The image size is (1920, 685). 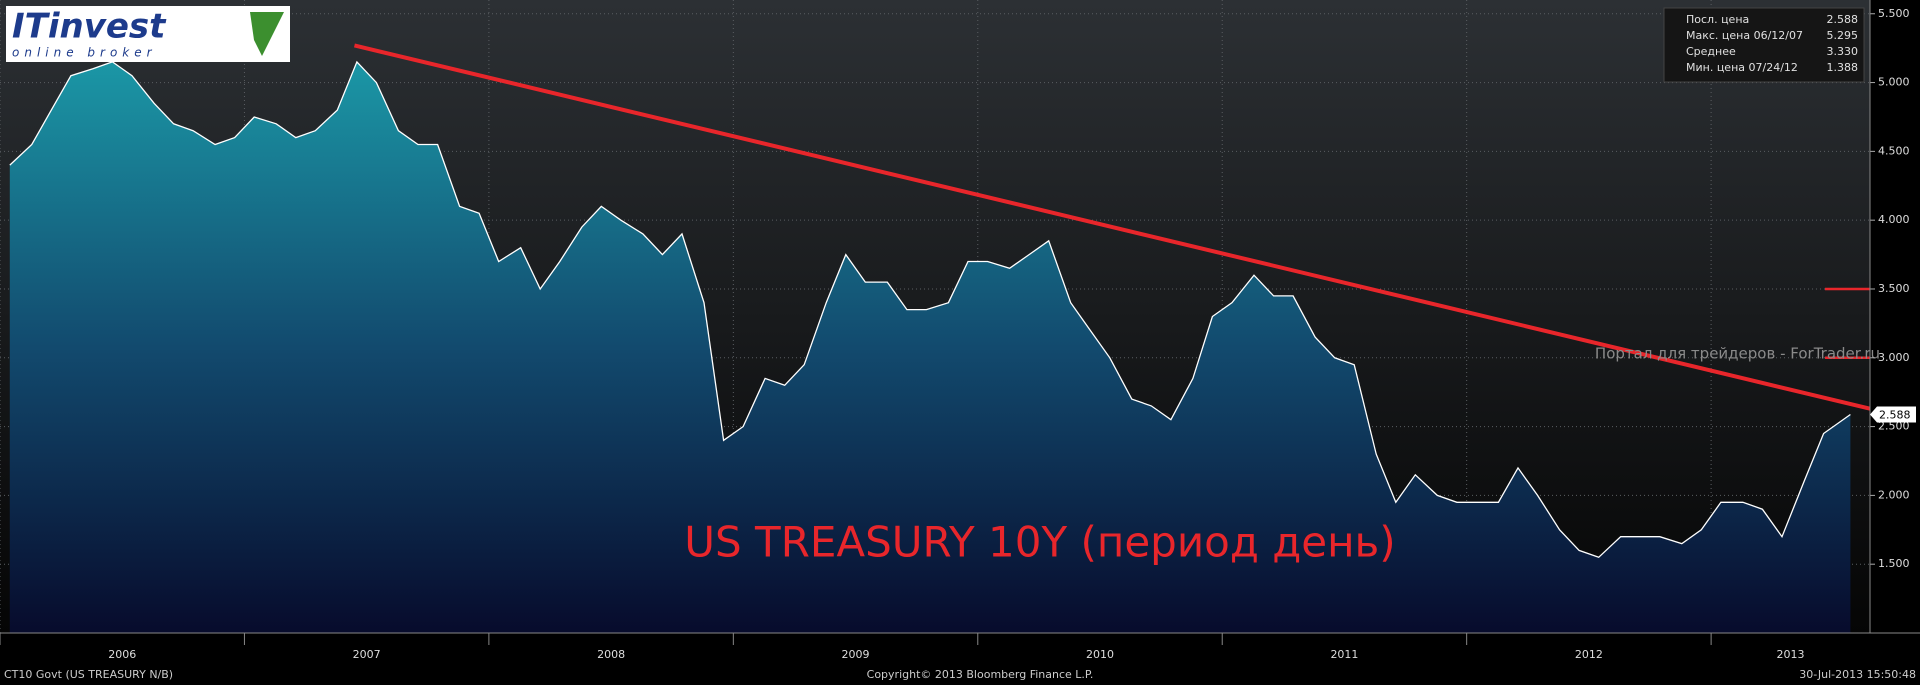 What do you see at coordinates (1894, 288) in the screenshot?
I see `y-tick-label: 3.500` at bounding box center [1894, 288].